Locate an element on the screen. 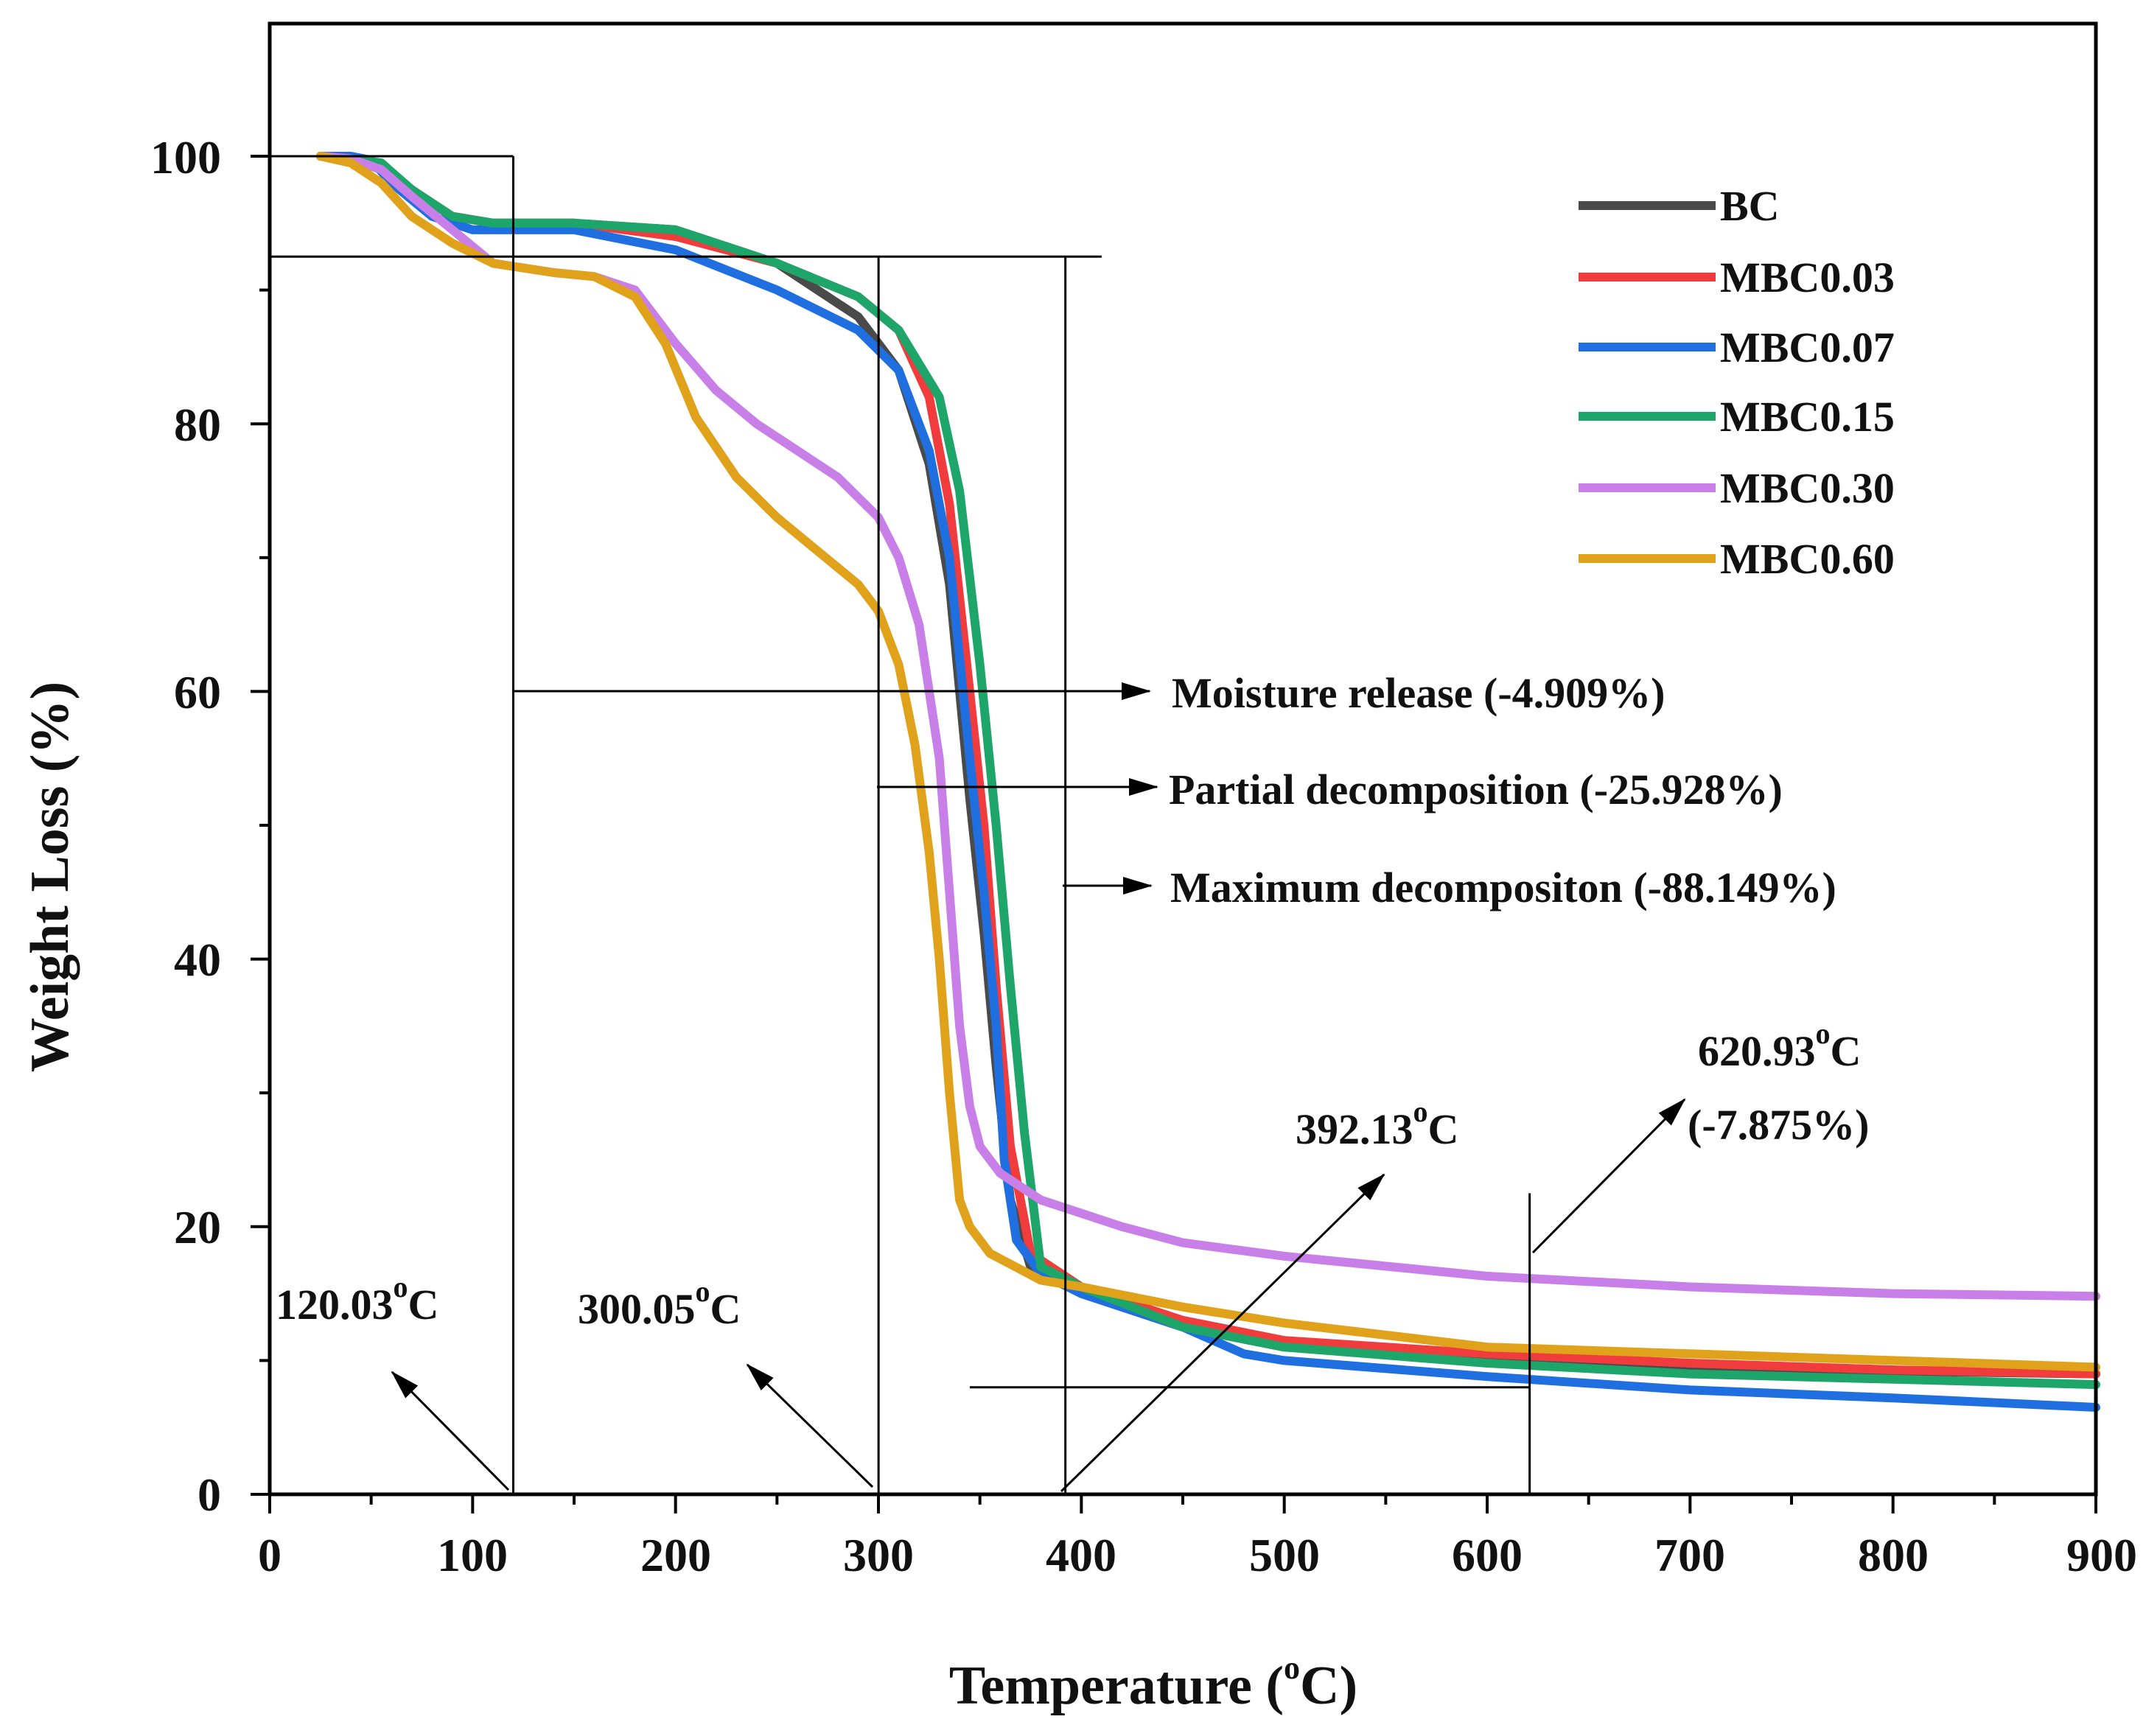 This screenshot has width=2146, height=1736. x-tick-label: 600 is located at coordinates (1487, 1555).